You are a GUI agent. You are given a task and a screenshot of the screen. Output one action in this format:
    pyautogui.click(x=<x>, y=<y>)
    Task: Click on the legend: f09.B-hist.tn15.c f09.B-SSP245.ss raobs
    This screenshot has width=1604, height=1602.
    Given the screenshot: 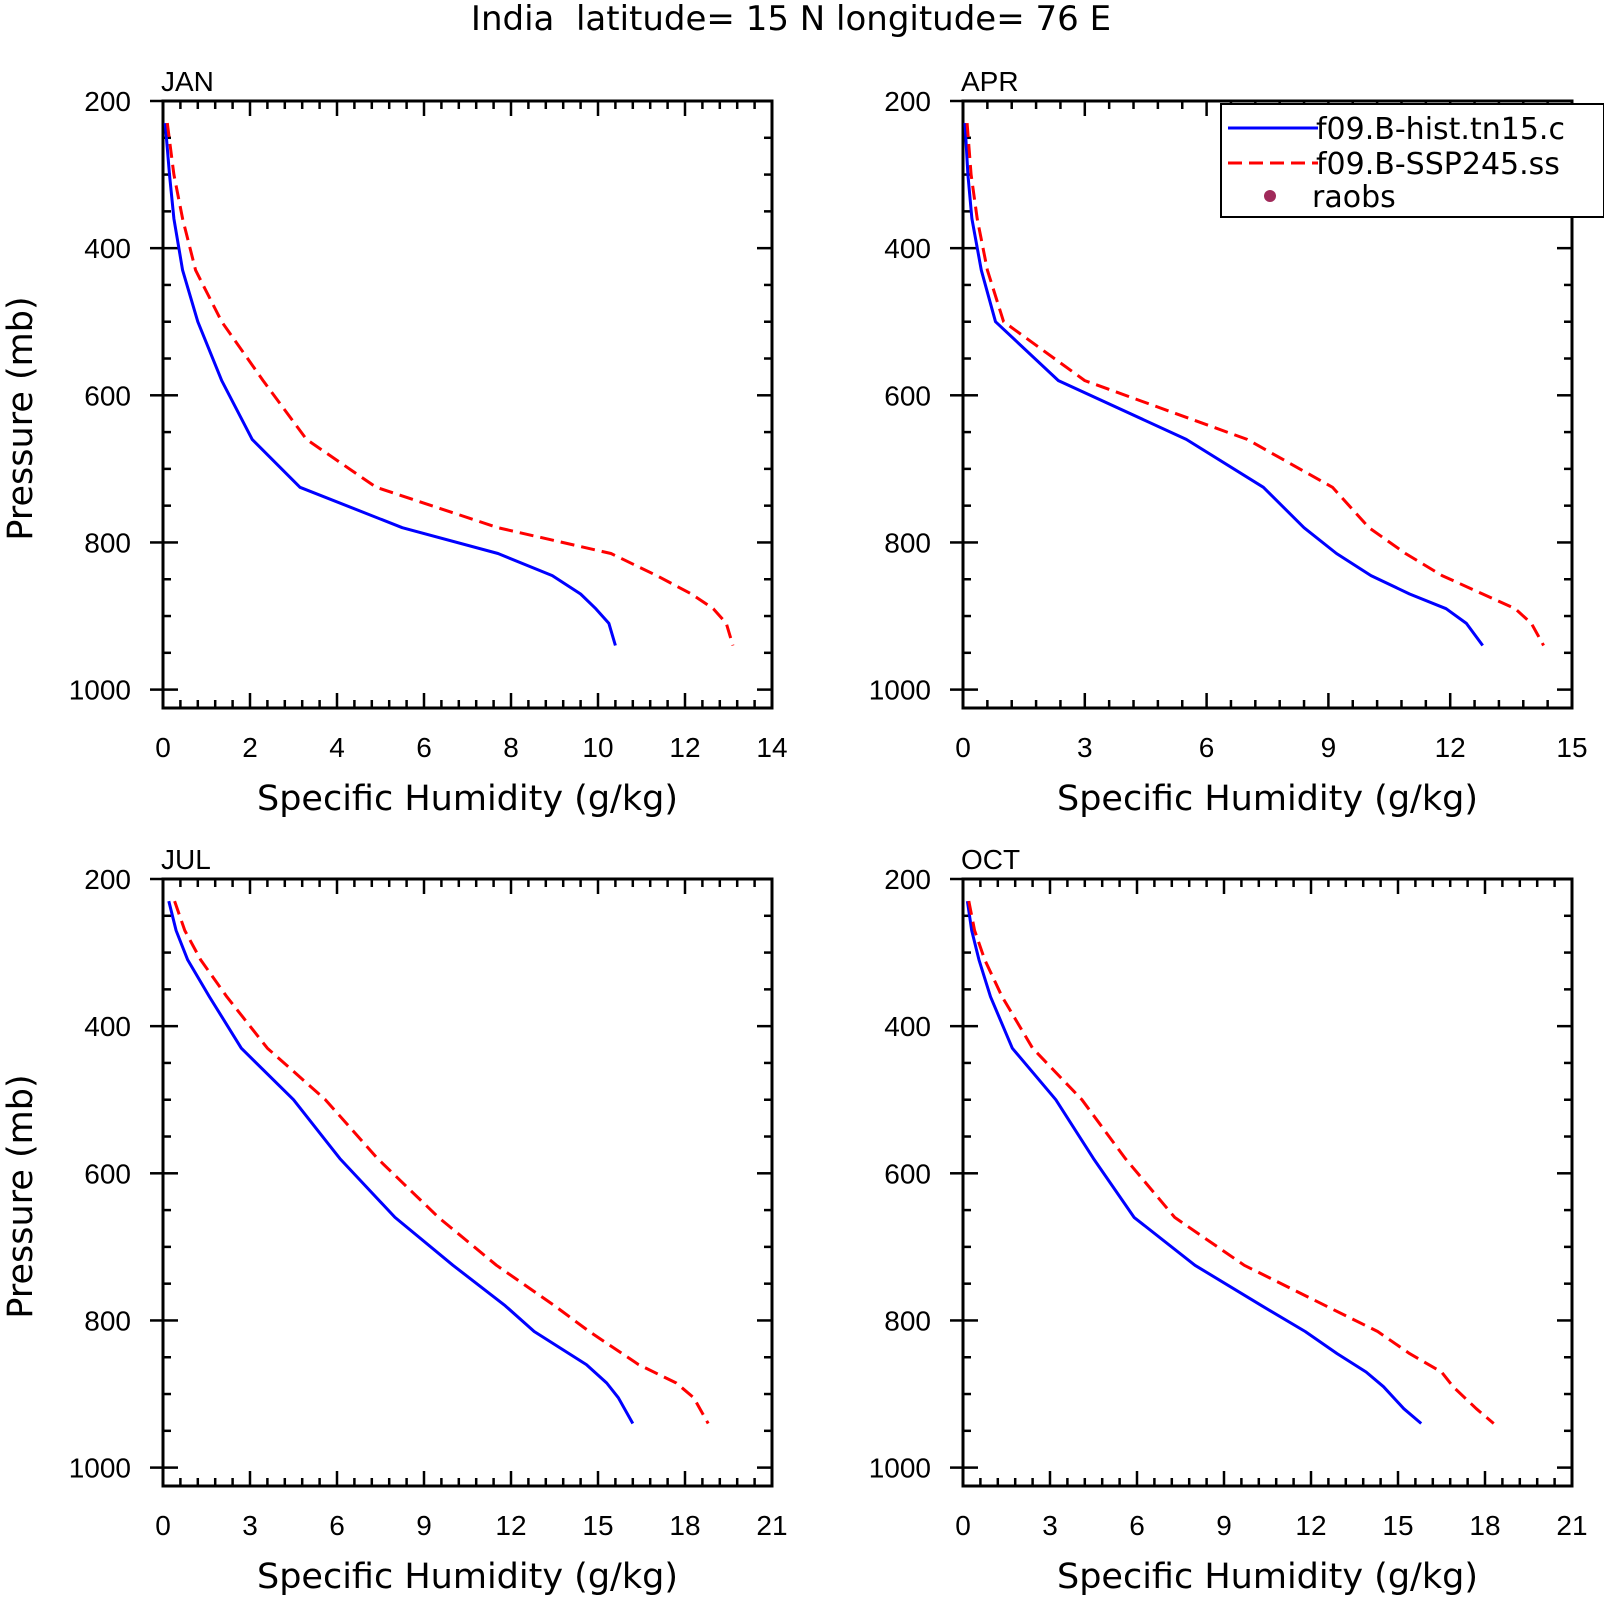 What is the action you would take?
    pyautogui.click(x=1412, y=160)
    